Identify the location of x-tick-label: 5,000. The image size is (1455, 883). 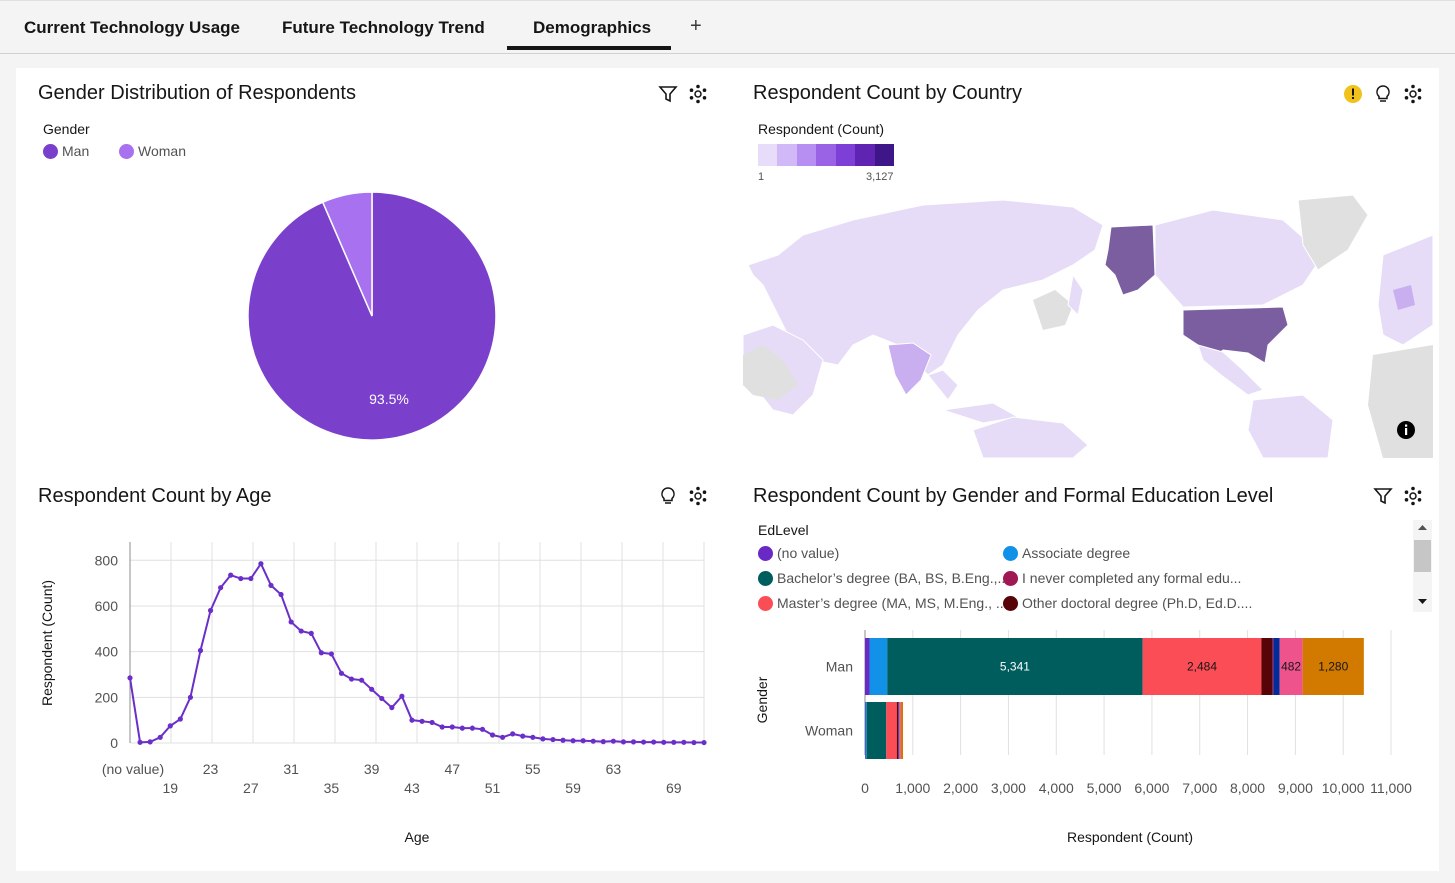
(1104, 788).